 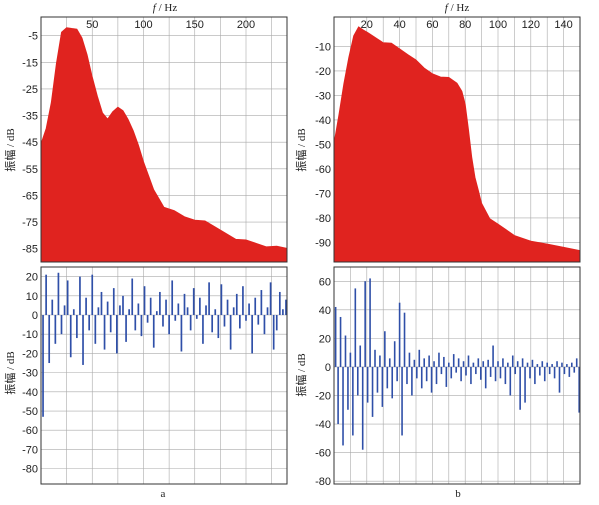 What do you see at coordinates (30, 170) in the screenshot?
I see `a_spectrum-ytick-label: -55` at bounding box center [30, 170].